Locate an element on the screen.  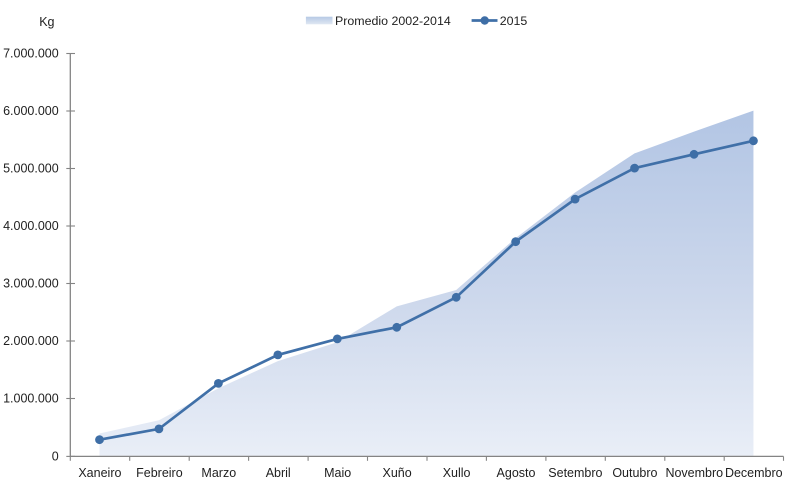
svg-text: Abril is located at coordinates (278, 473).